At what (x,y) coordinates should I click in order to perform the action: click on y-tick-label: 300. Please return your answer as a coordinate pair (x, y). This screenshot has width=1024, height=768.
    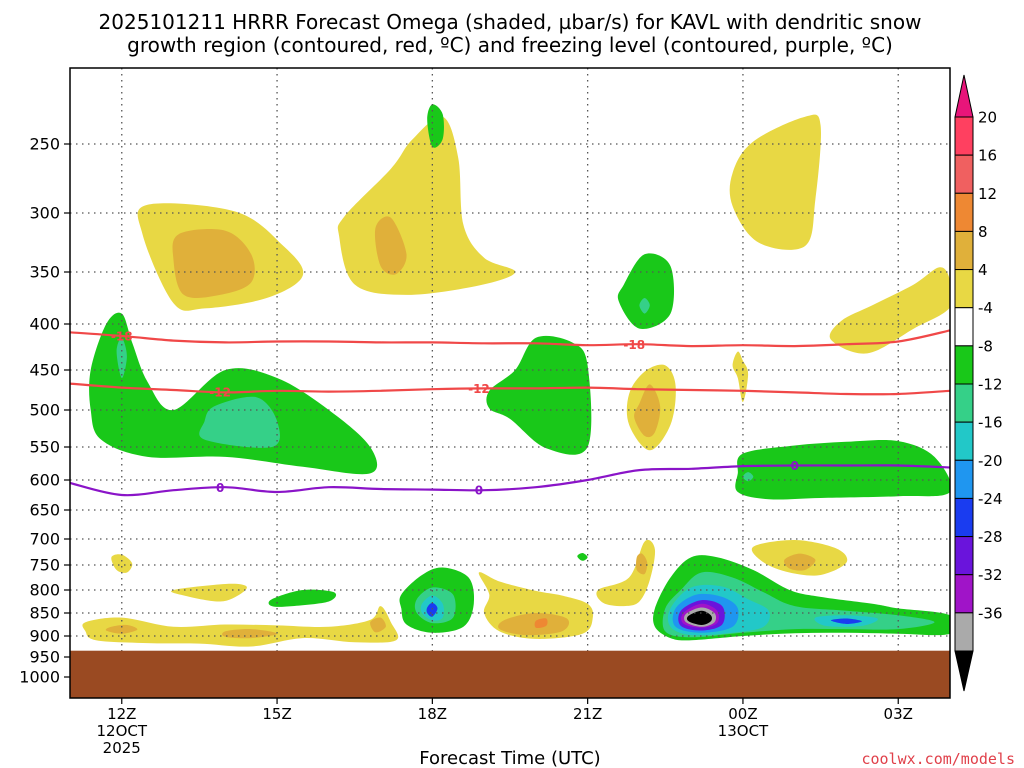
    Looking at the image, I should click on (44, 213).